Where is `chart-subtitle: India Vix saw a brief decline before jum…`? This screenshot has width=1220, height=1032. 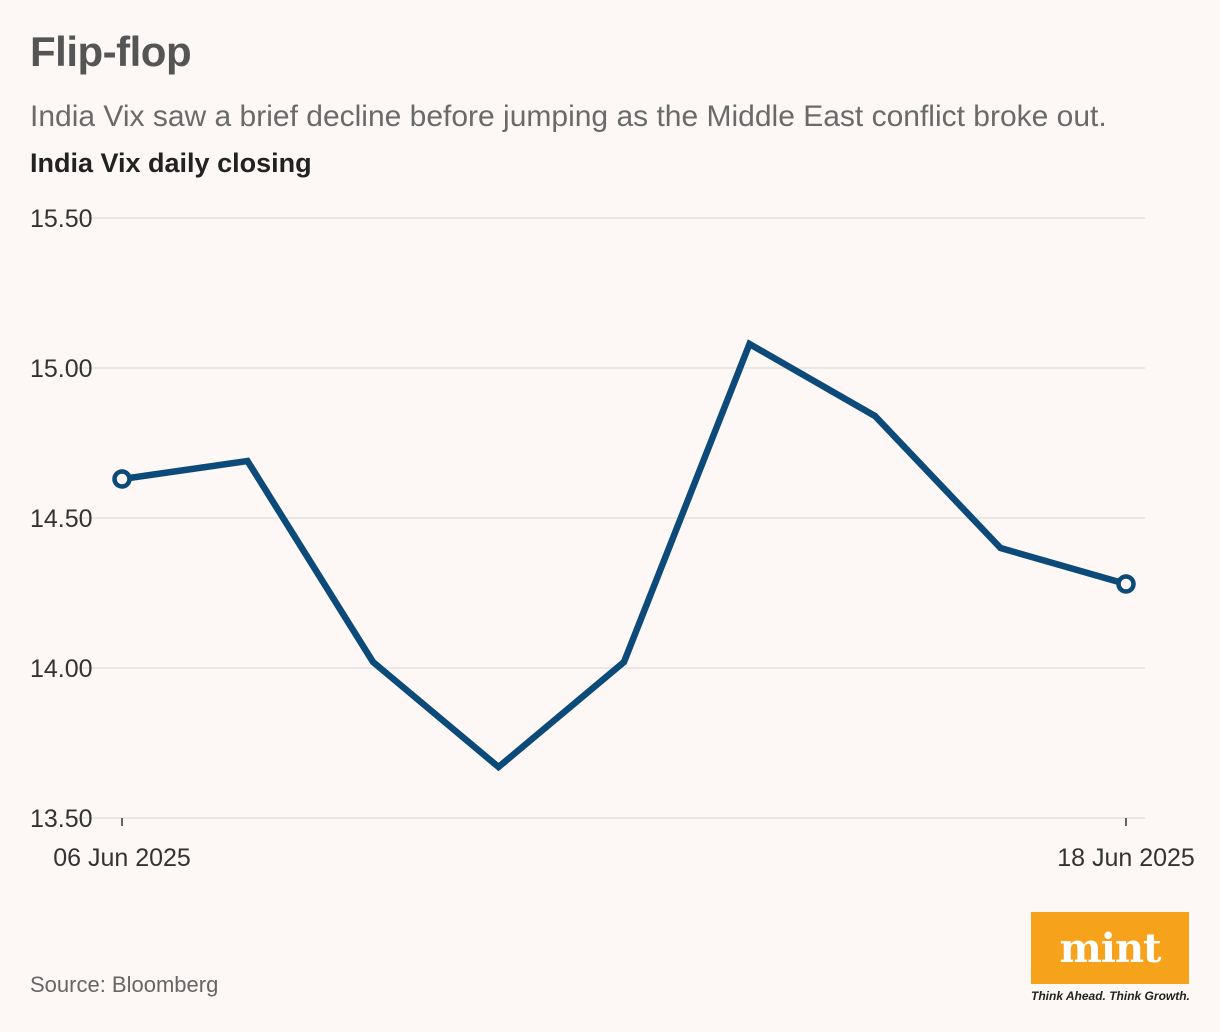
chart-subtitle: India Vix saw a brief decline before jum… is located at coordinates (568, 116).